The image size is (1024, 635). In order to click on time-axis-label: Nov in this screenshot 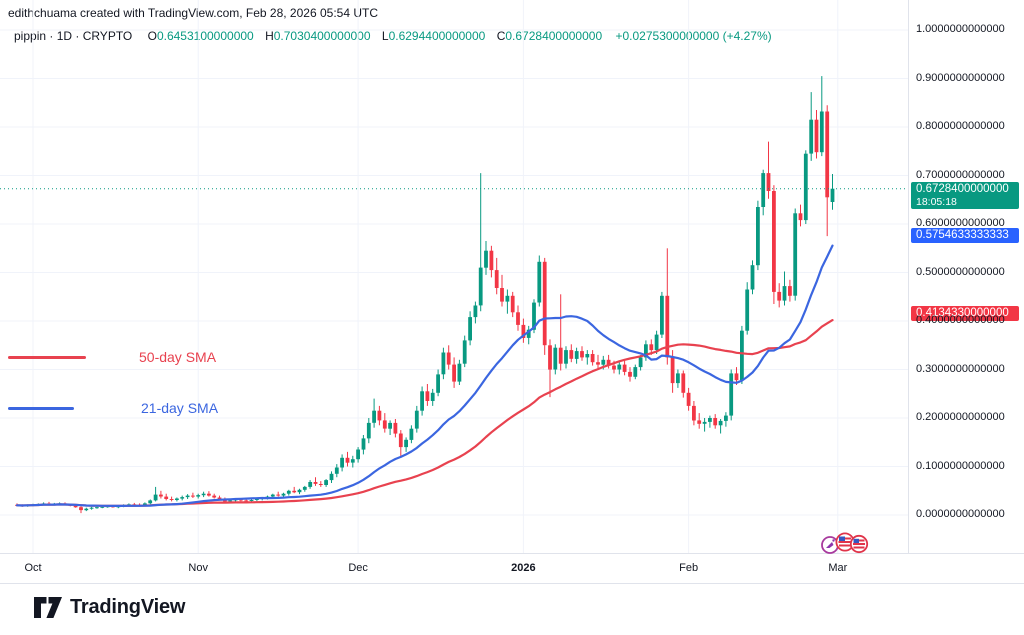, I will do `click(198, 568)`.